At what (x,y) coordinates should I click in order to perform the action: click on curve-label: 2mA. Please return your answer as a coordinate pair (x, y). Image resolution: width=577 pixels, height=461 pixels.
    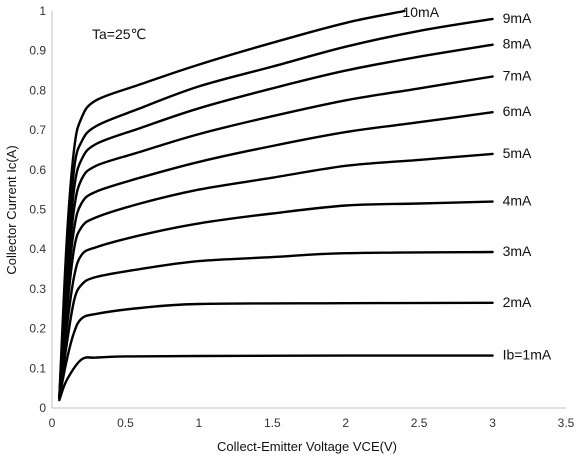
    Looking at the image, I should click on (517, 302).